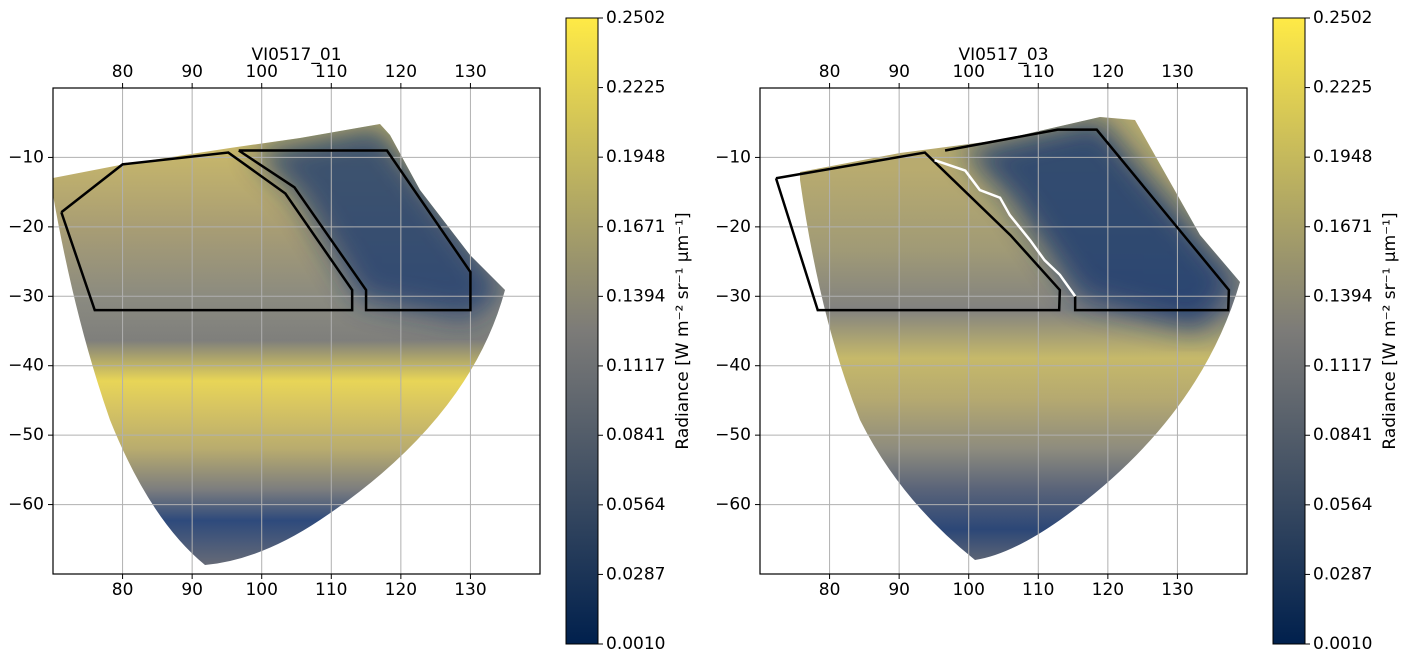  I want to click on panel-title: VI0517_03, so click(1003, 55).